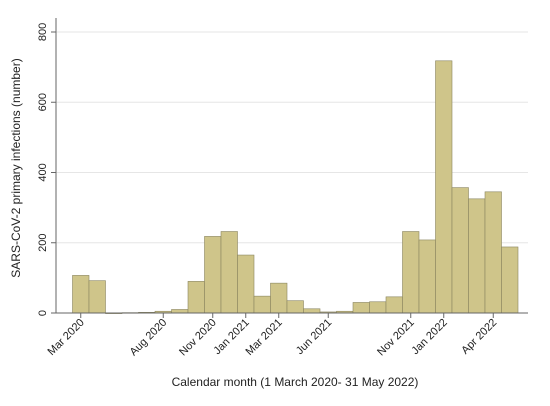 The height and width of the screenshot is (406, 550). I want to click on bar-apr-2020, so click(97, 297).